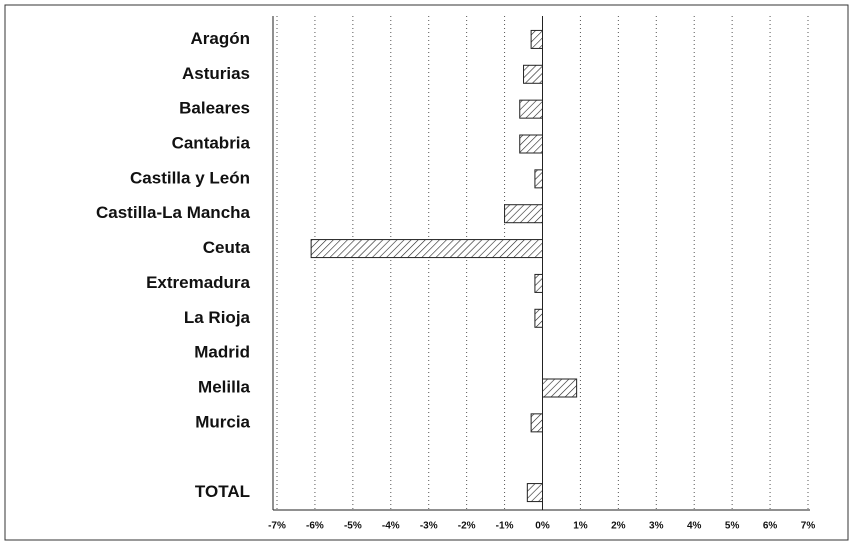  Describe the element at coordinates (224, 386) in the screenshot. I see `category-label: Melilla` at that location.